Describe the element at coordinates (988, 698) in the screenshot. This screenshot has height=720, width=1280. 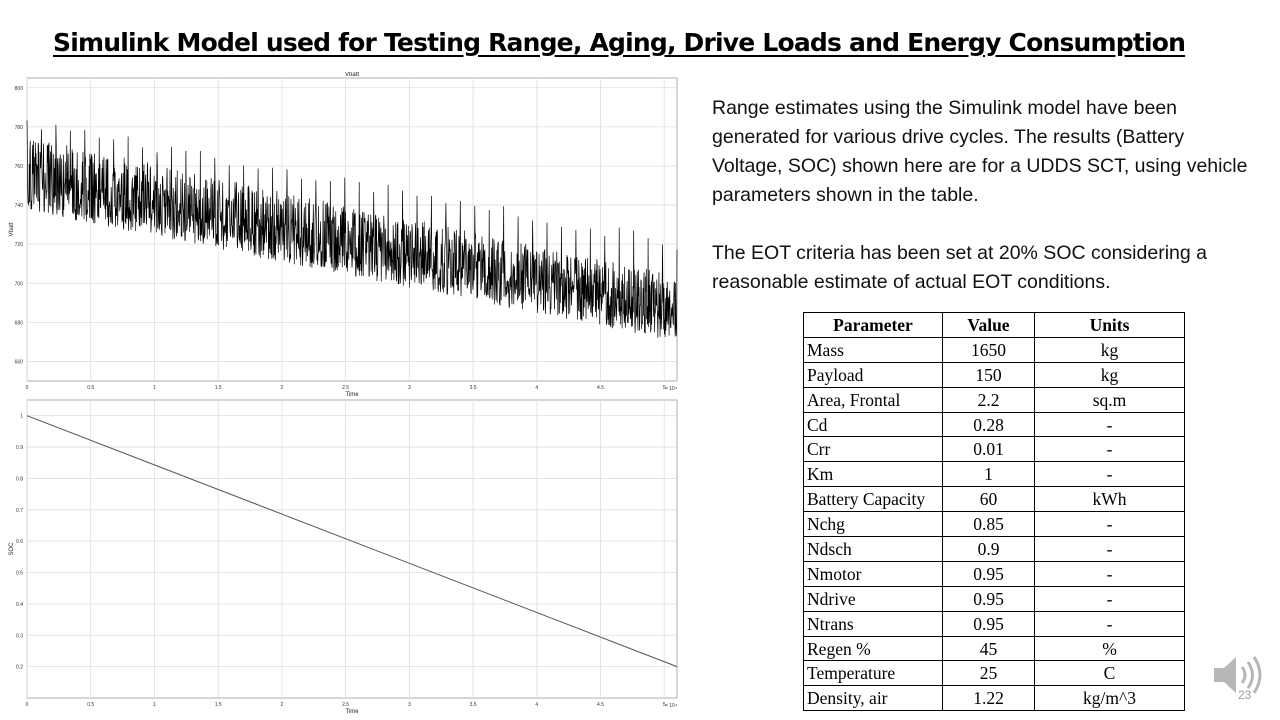
I see `table-cell: 1.22` at that location.